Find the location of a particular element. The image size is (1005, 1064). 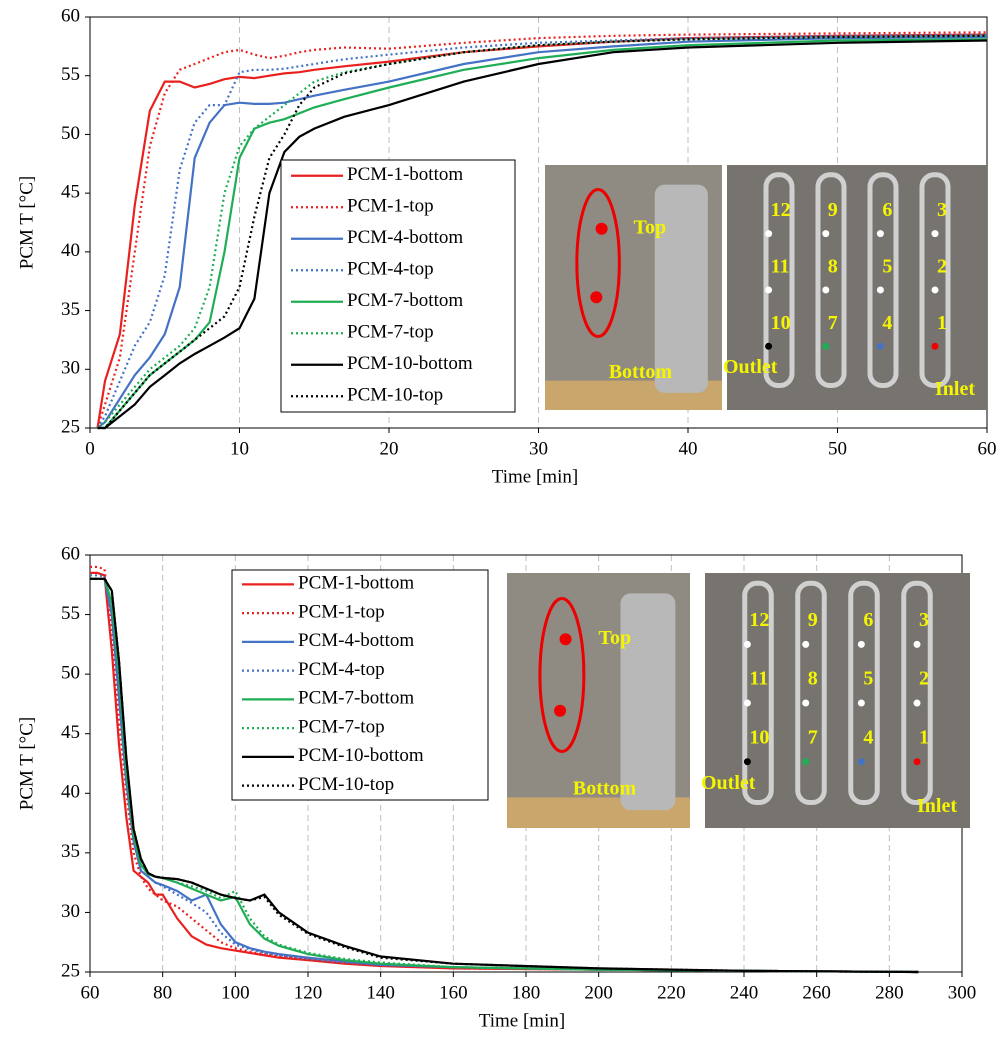

y-tick-label: 50 is located at coordinates (70, 133).